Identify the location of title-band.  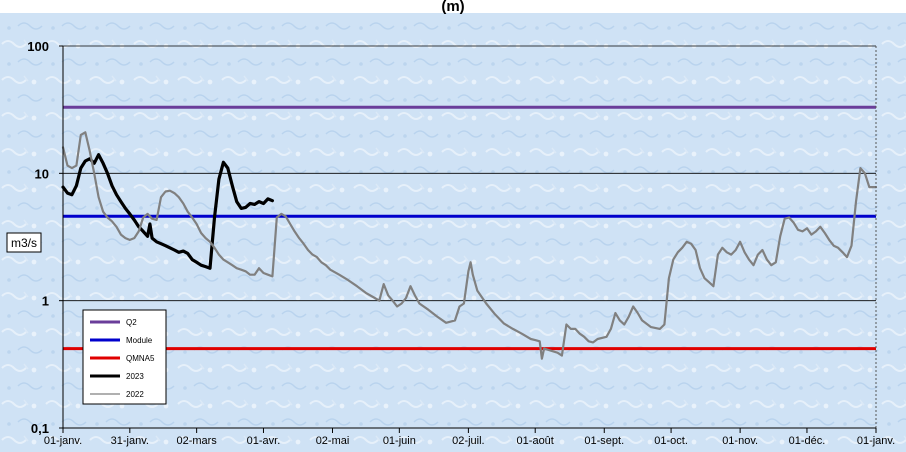
(453, 6).